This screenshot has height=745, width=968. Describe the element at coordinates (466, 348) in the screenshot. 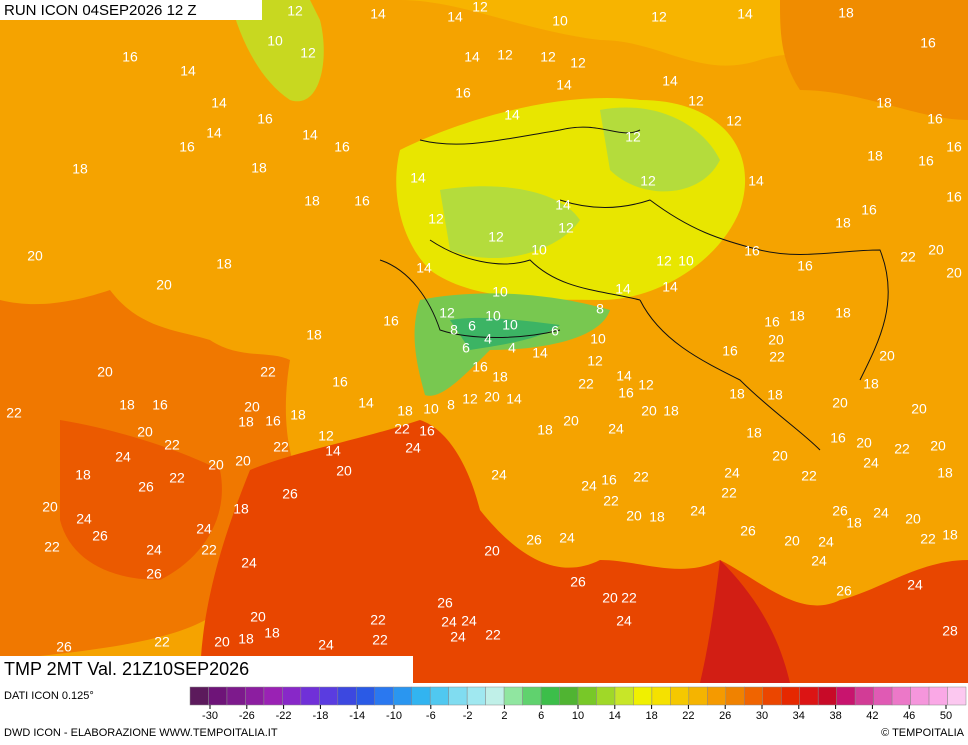

I see `temperature-label: 6` at that location.